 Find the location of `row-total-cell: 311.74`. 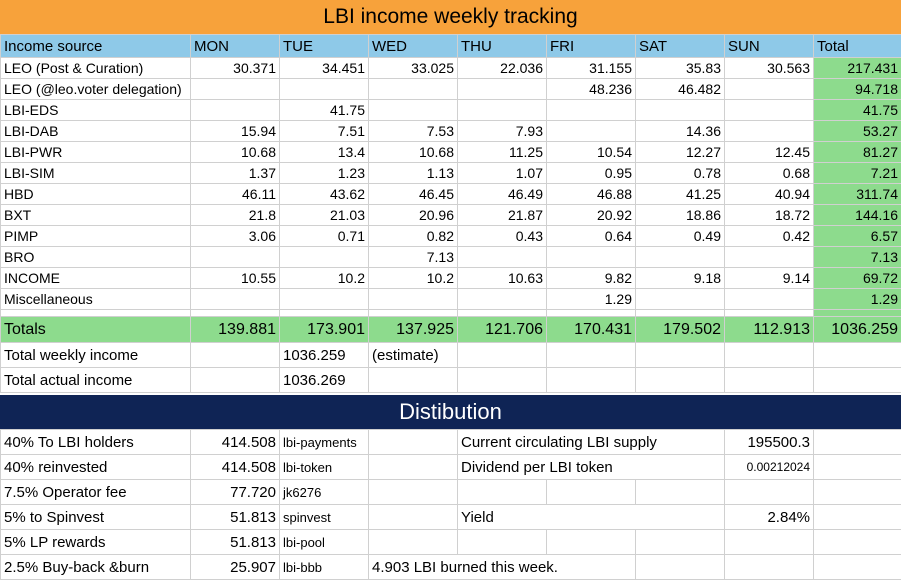

row-total-cell: 311.74 is located at coordinates (857, 194).